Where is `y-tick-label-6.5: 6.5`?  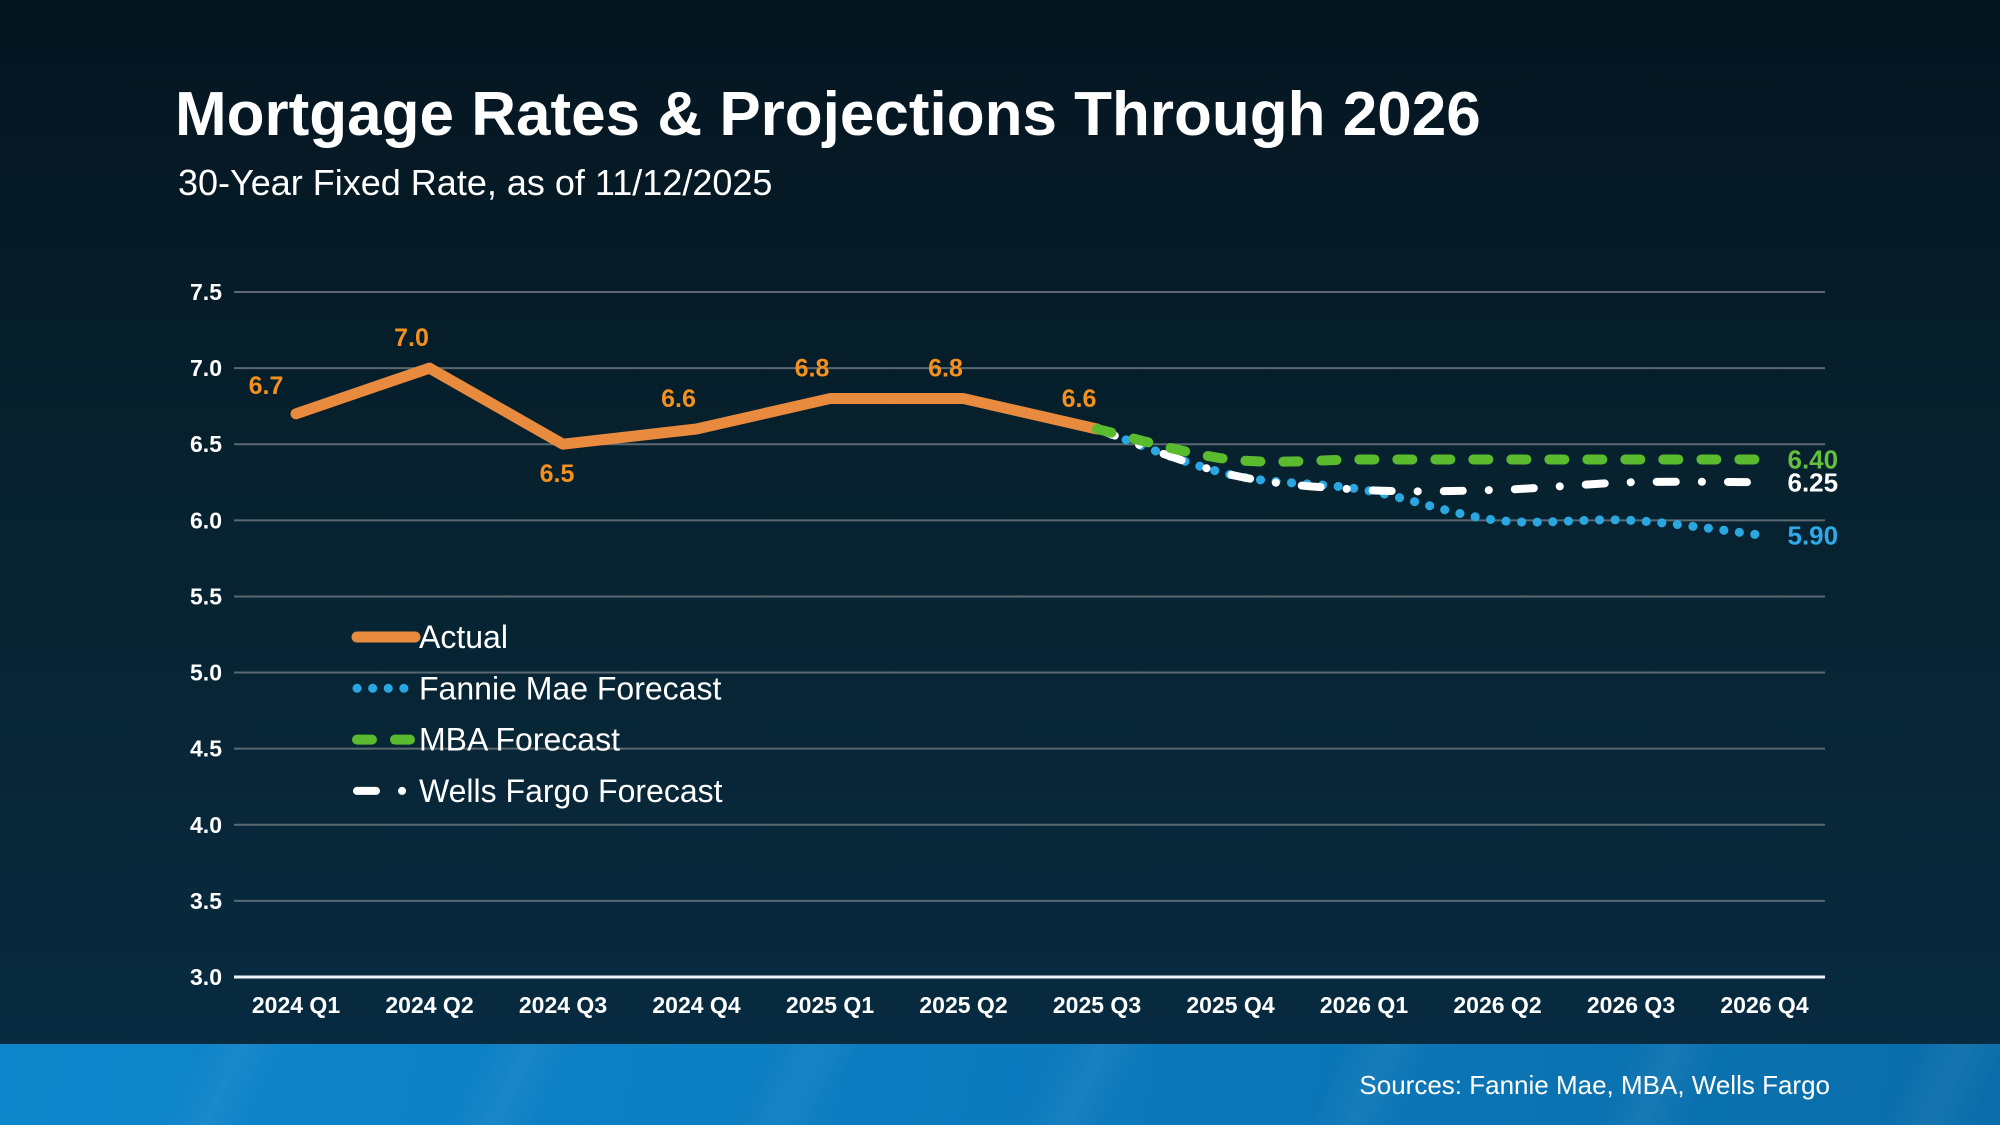
y-tick-label-6.5: 6.5 is located at coordinates (206, 444).